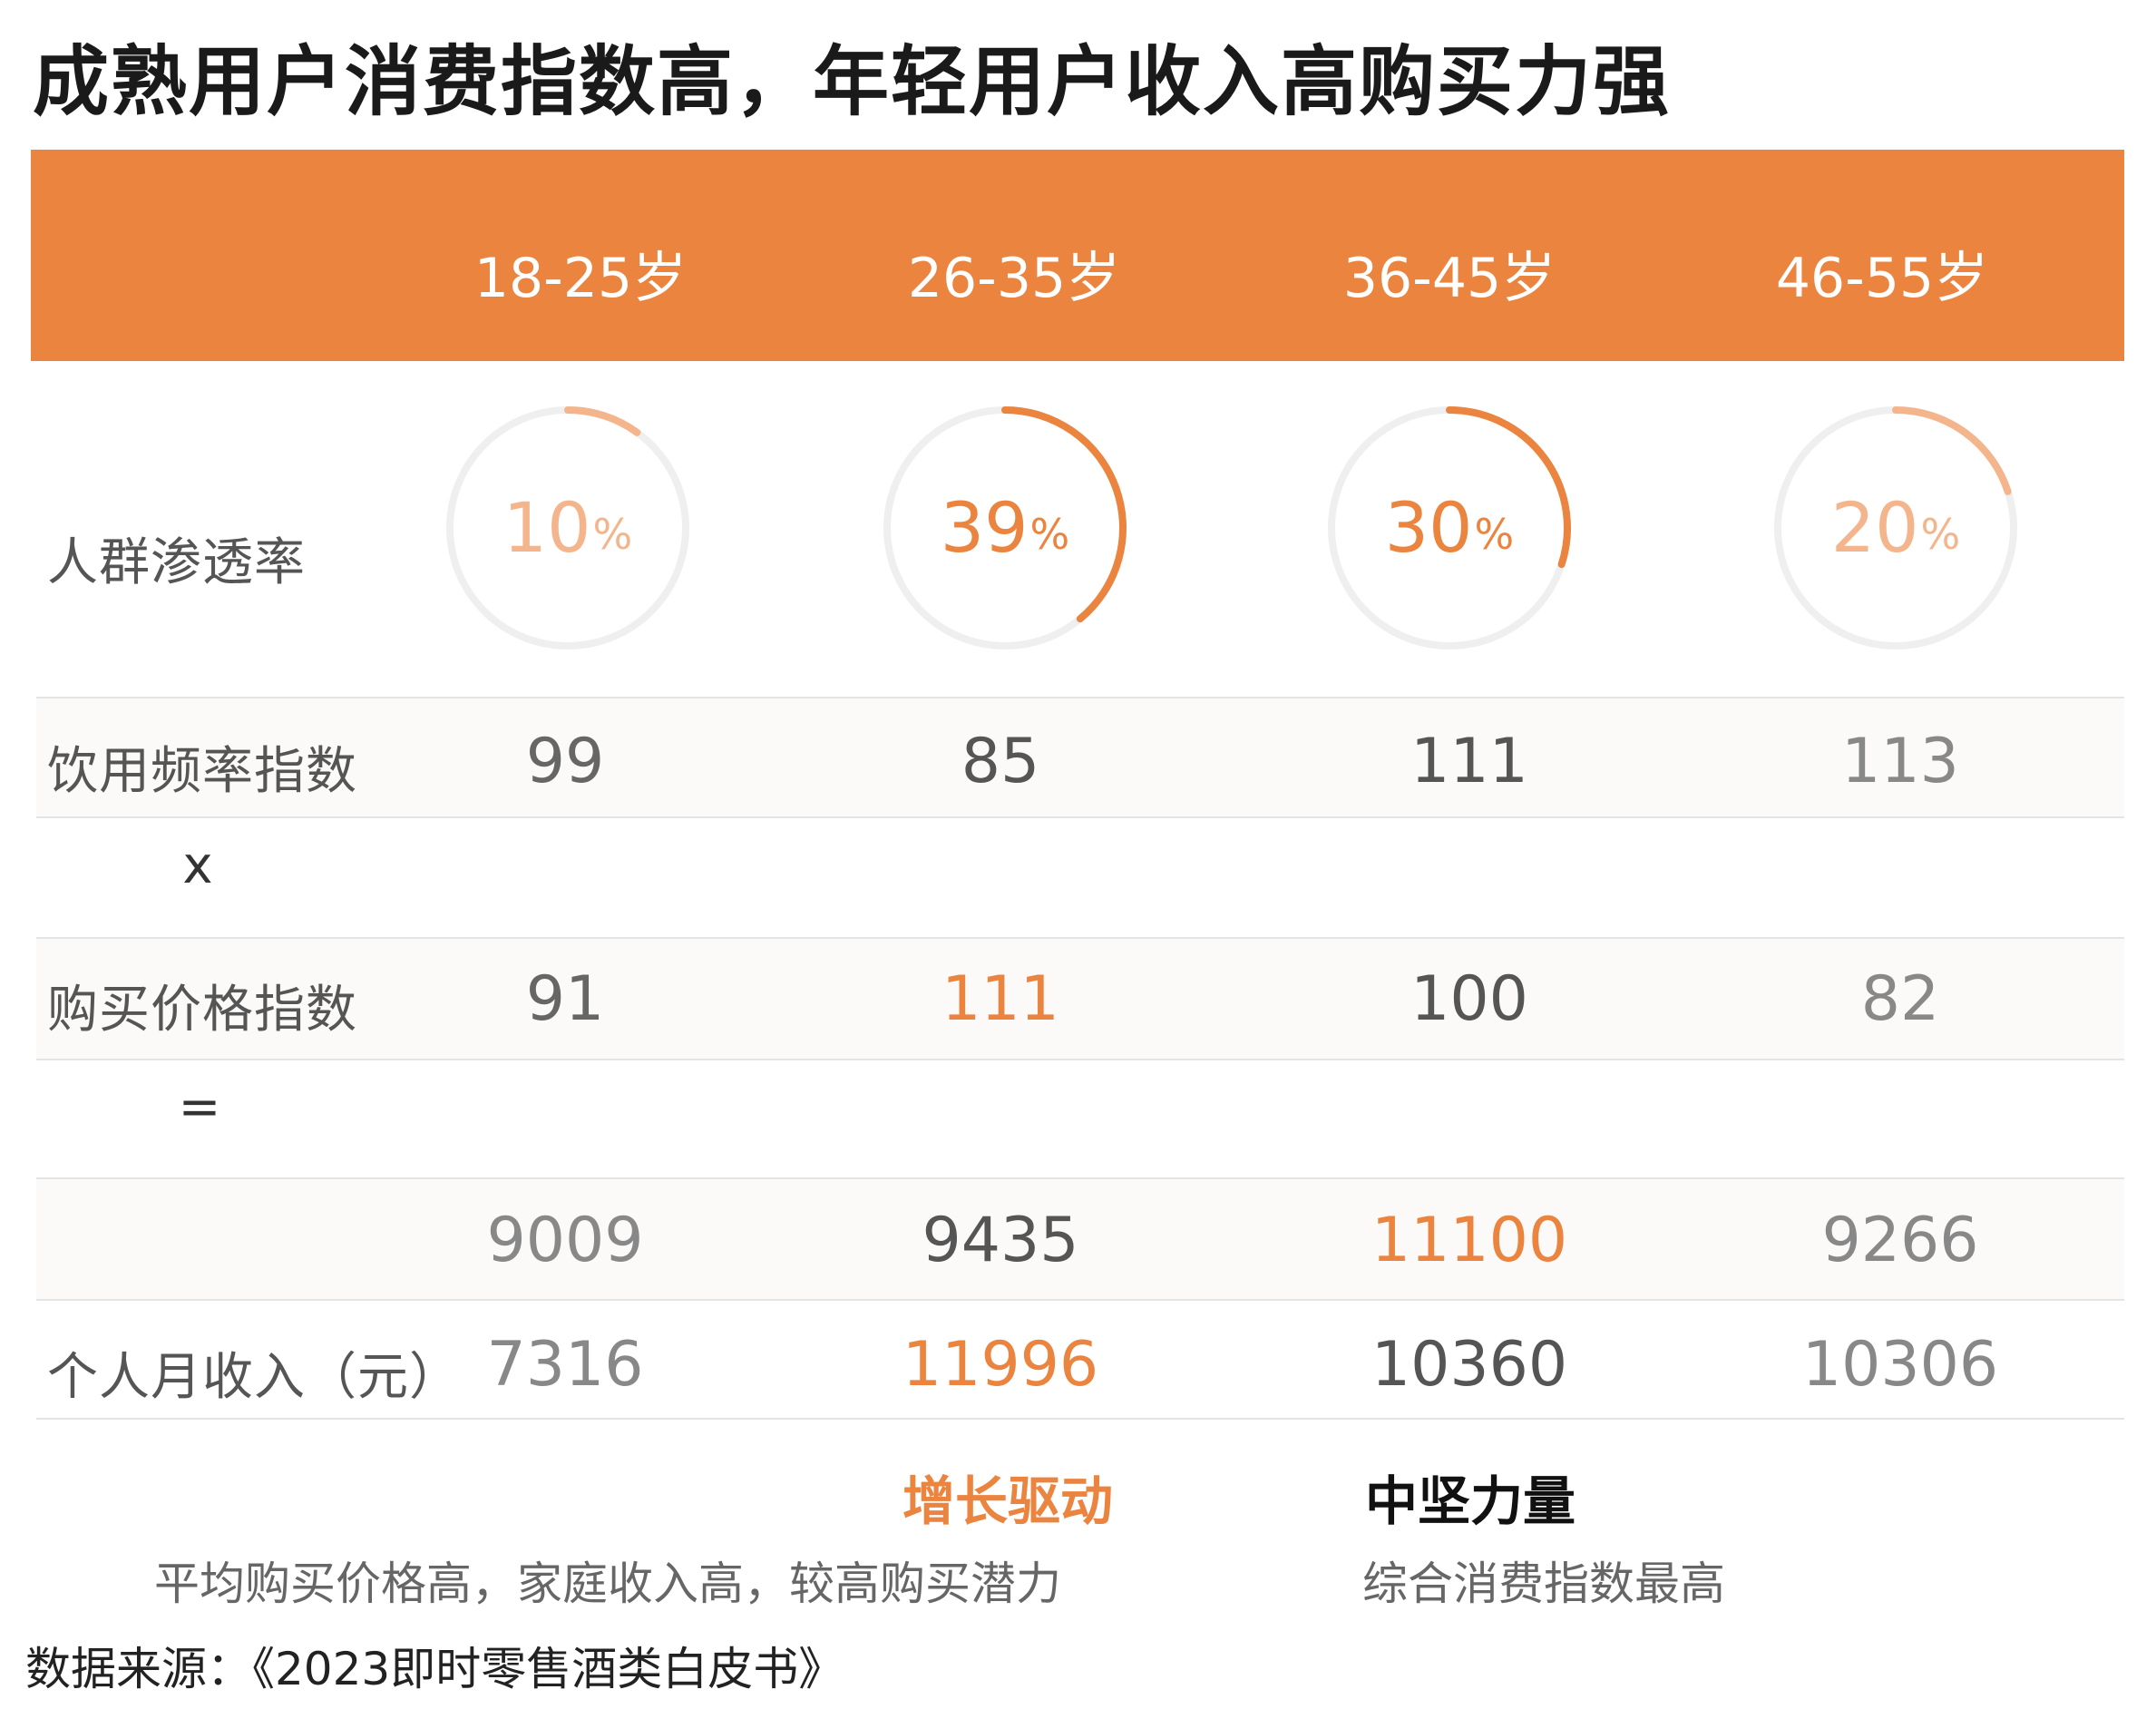 Image resolution: width=2156 pixels, height=1709 pixels. What do you see at coordinates (1000, 999) in the screenshot?
I see `price-cell-26-35: 111` at bounding box center [1000, 999].